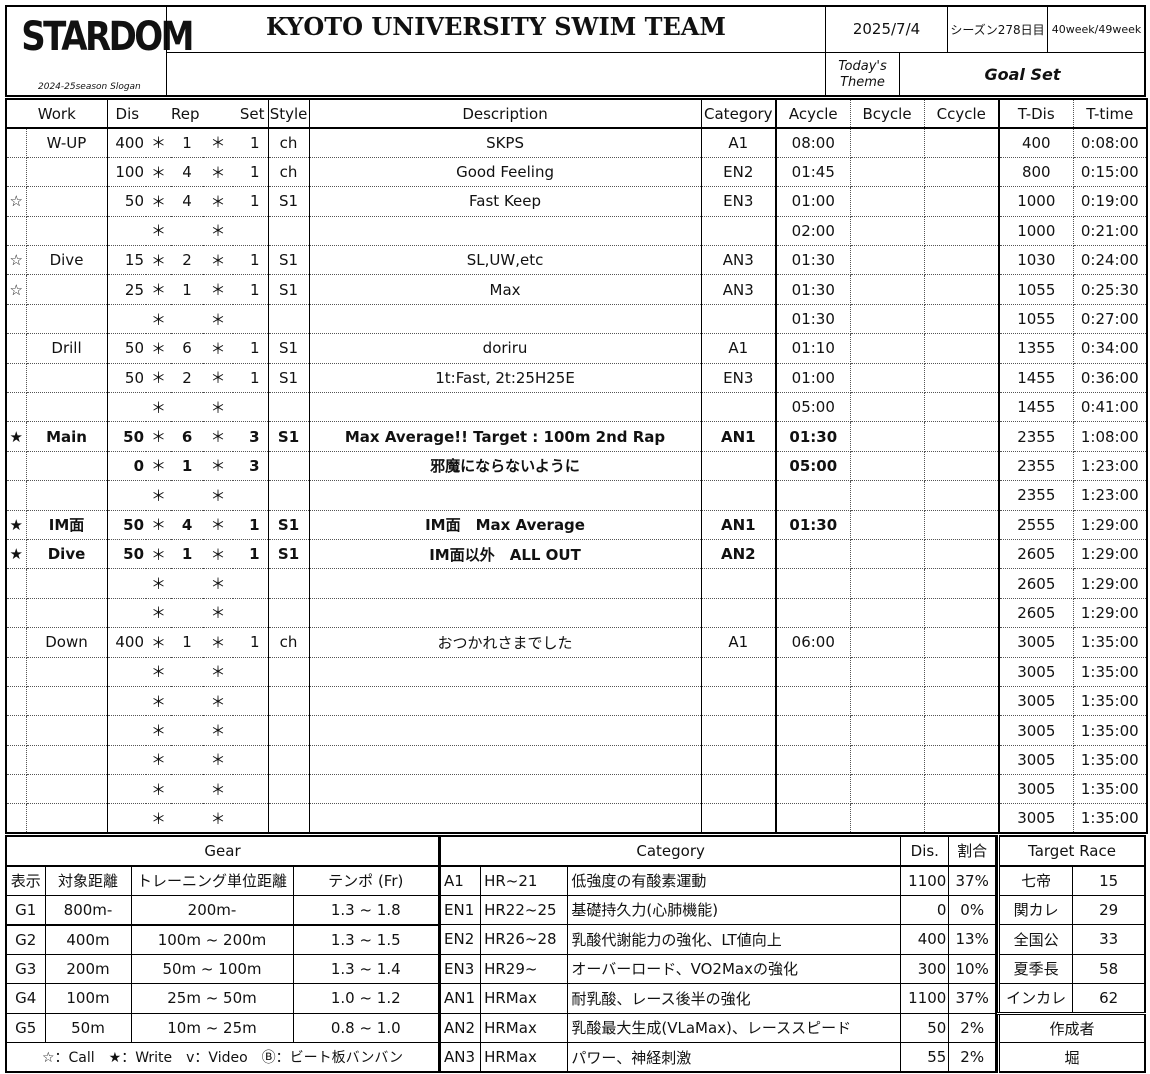 The height and width of the screenshot is (1074, 1150). I want to click on category-cell: EN3, so click(739, 378).